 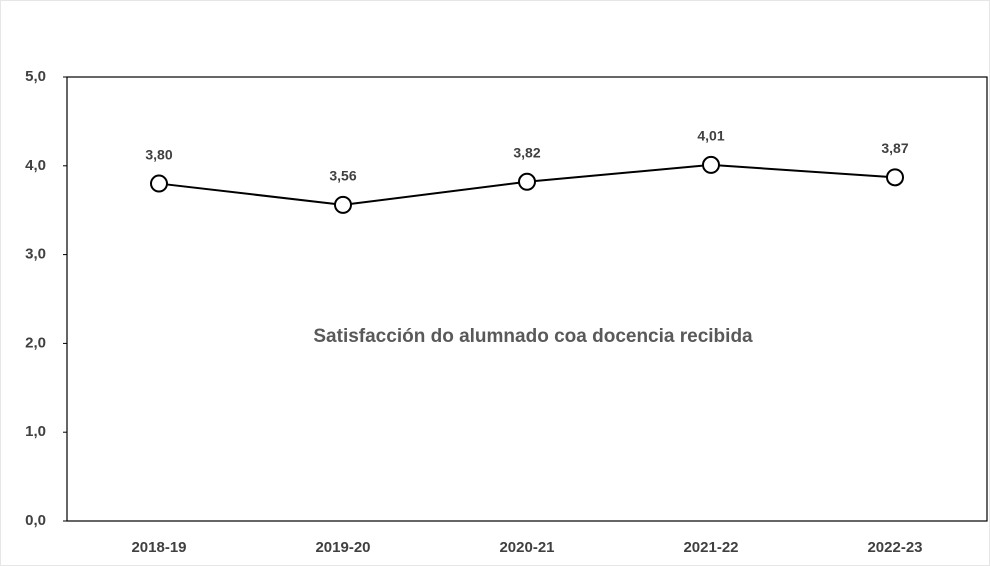 I want to click on data-label: 3,82, so click(x=526, y=152).